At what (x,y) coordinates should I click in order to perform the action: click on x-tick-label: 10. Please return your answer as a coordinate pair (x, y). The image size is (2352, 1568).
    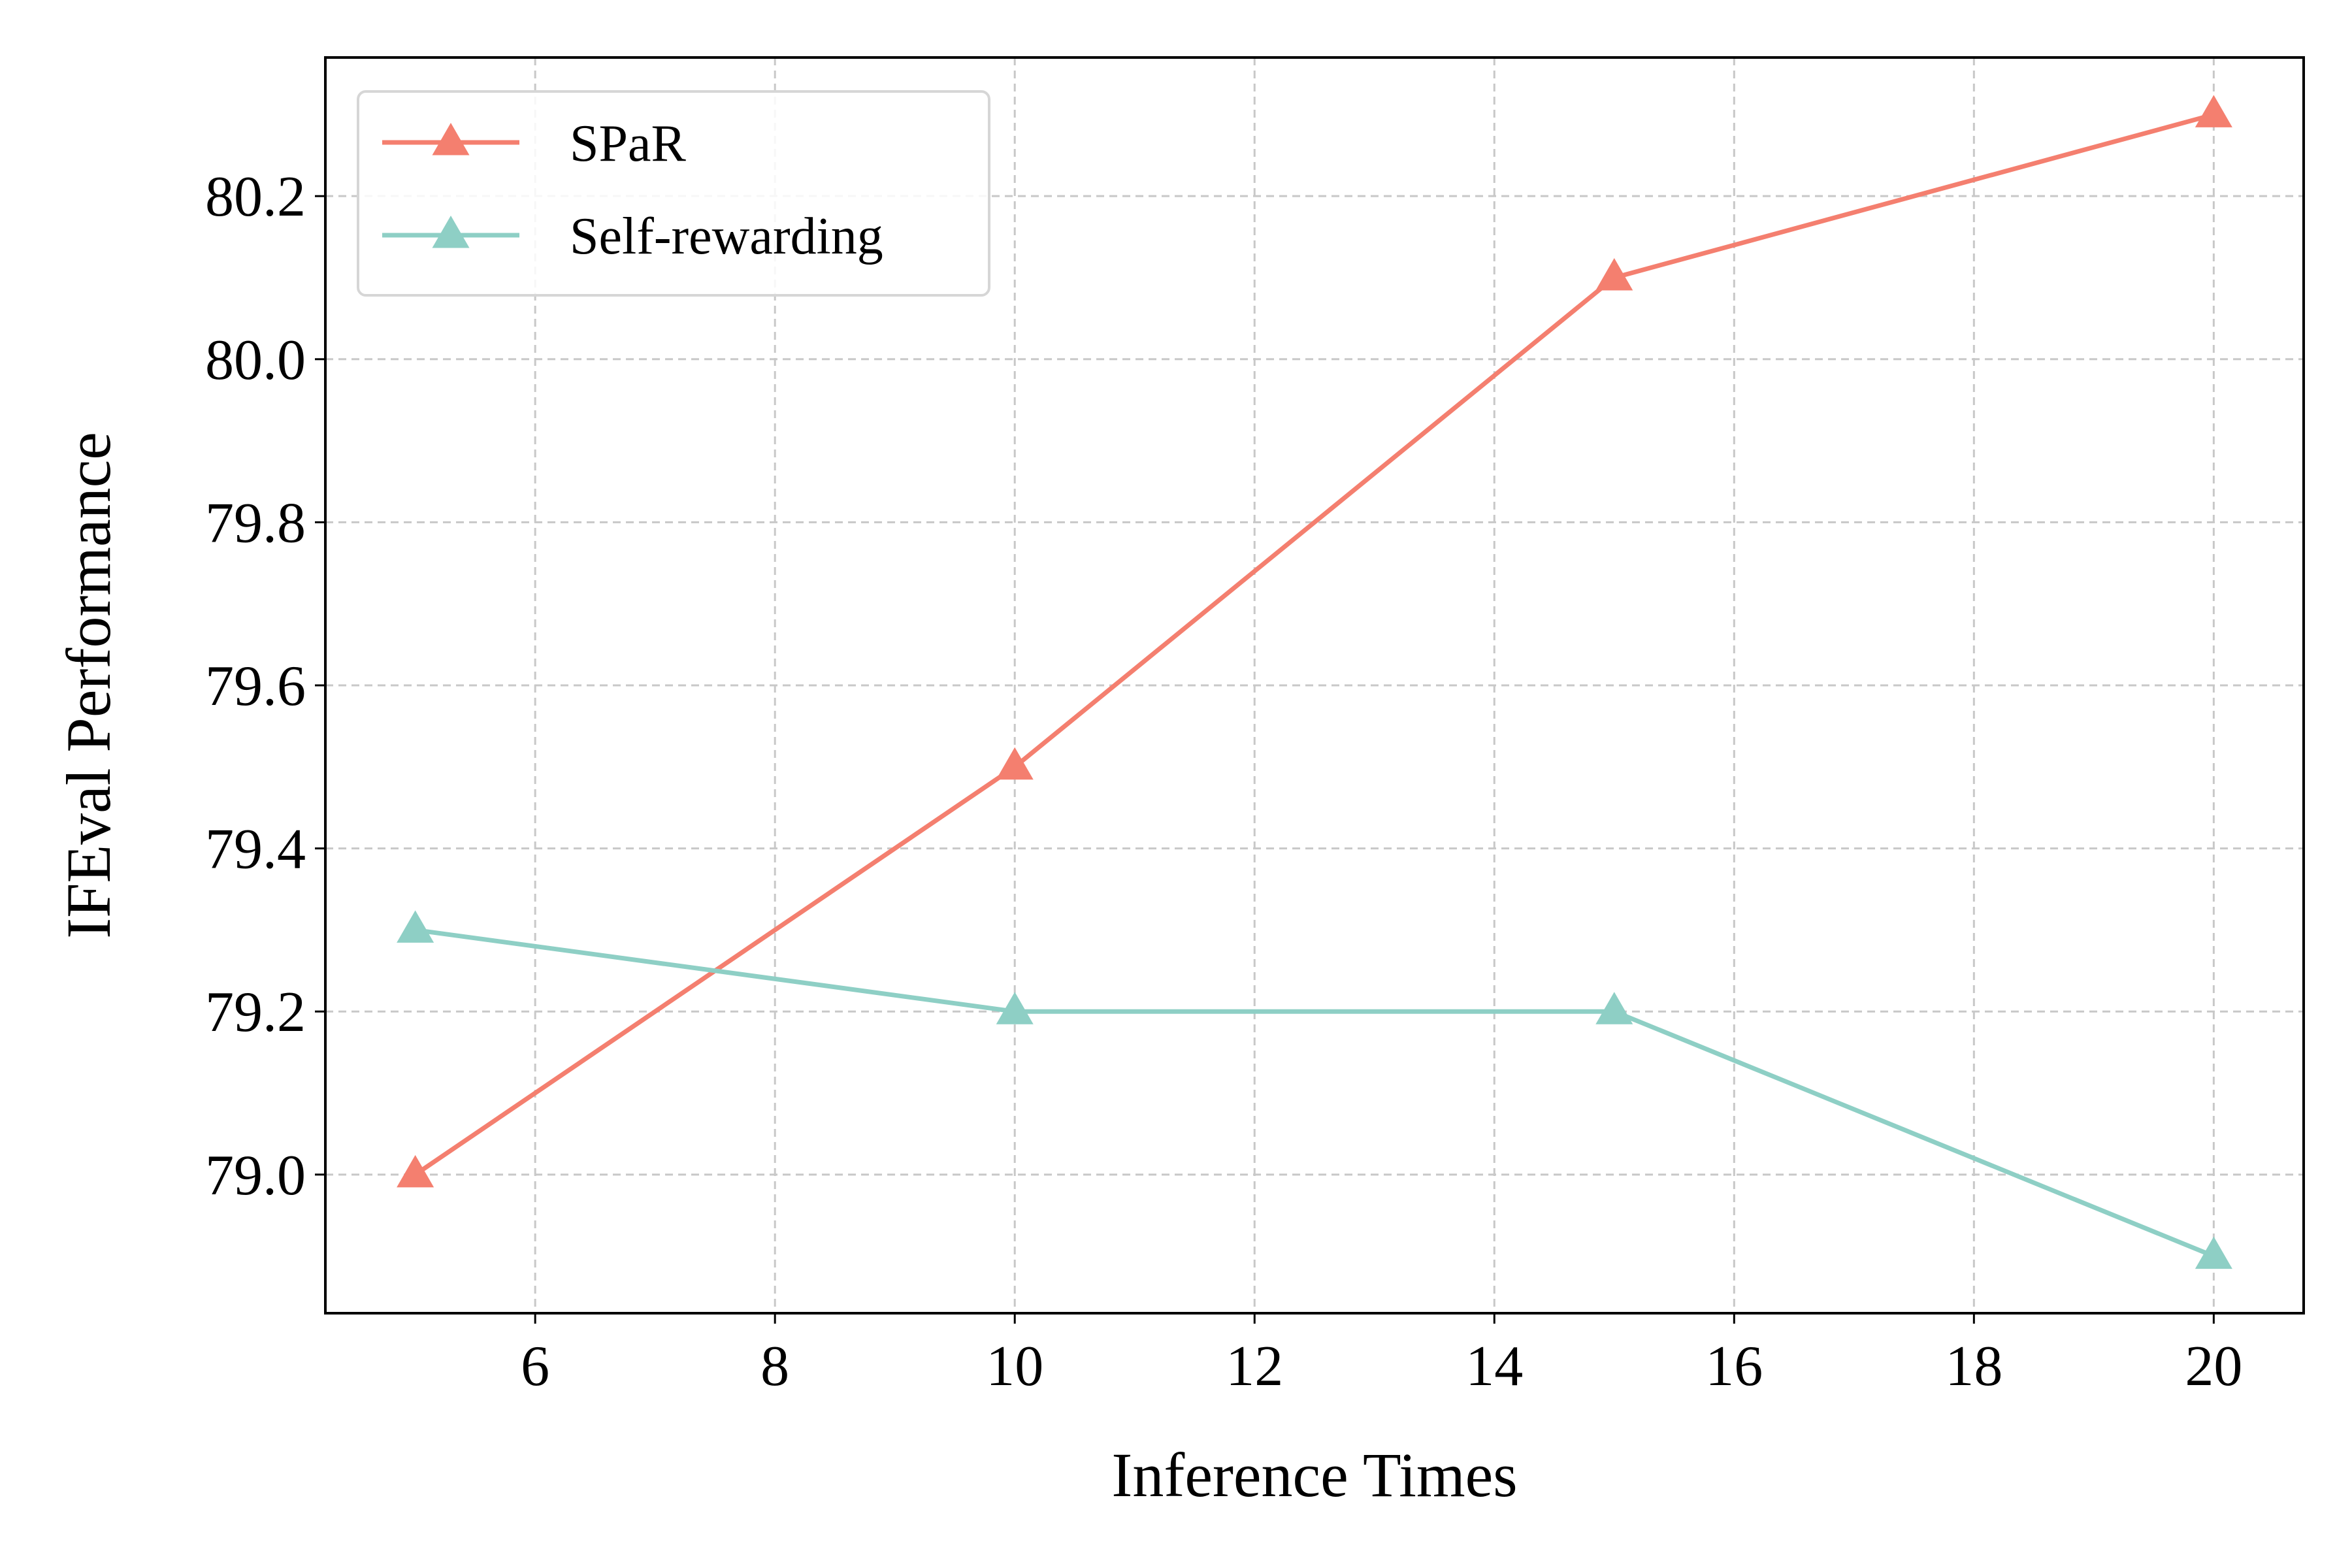
    Looking at the image, I should click on (1014, 1366).